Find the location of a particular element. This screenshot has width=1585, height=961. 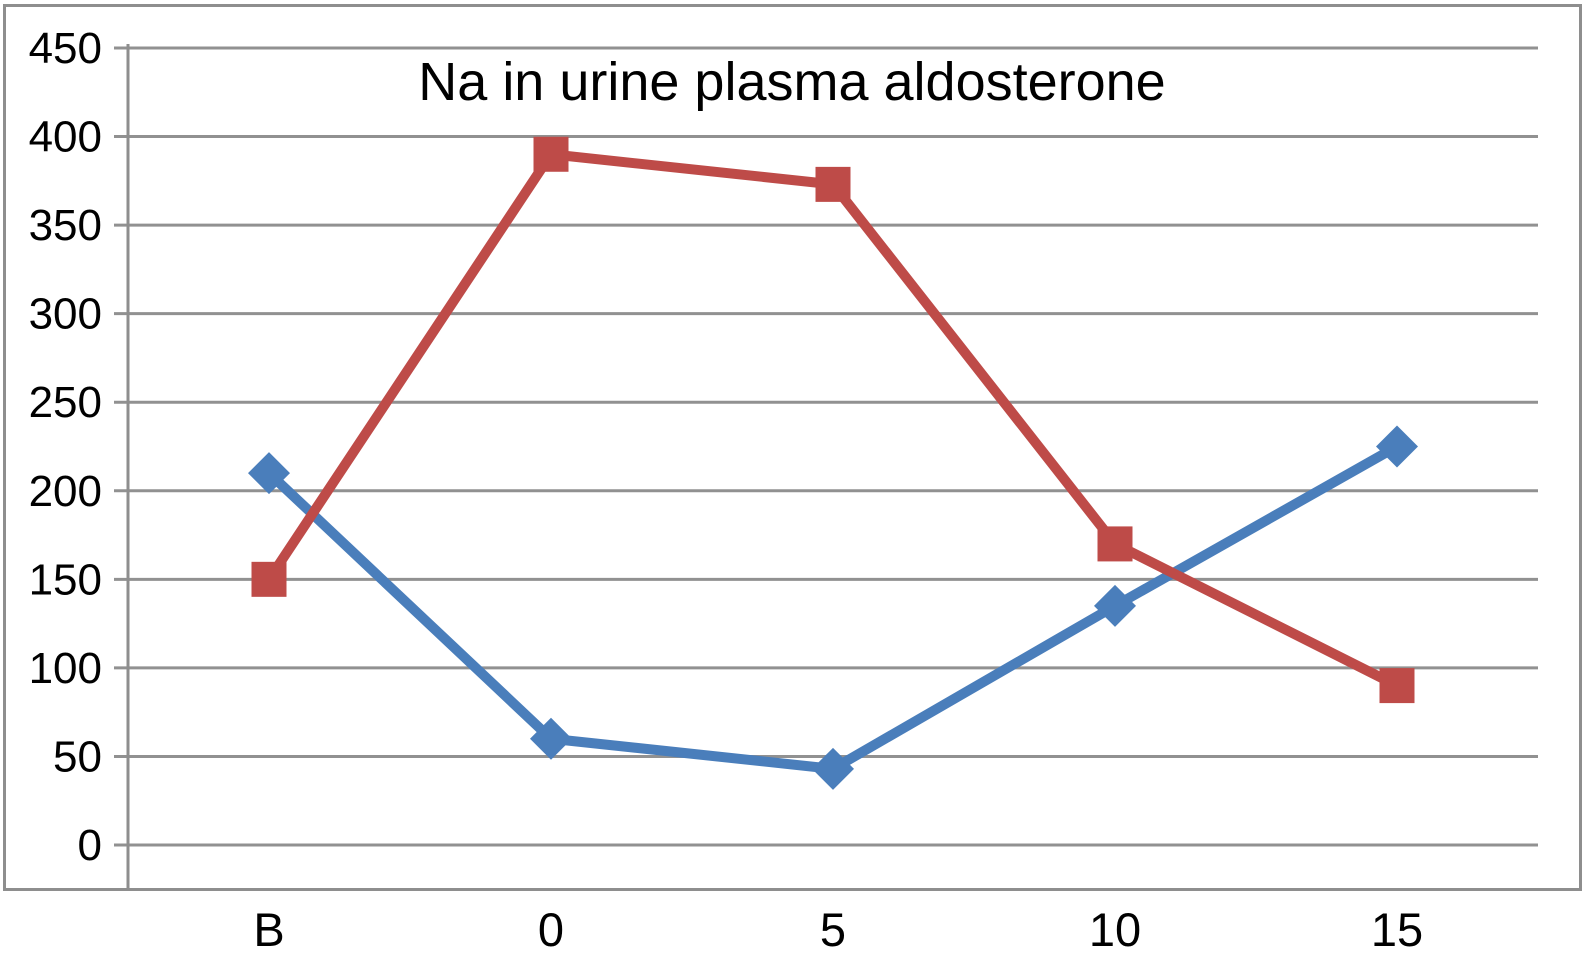

y-axis-tick-label: 150 is located at coordinates (65, 579).